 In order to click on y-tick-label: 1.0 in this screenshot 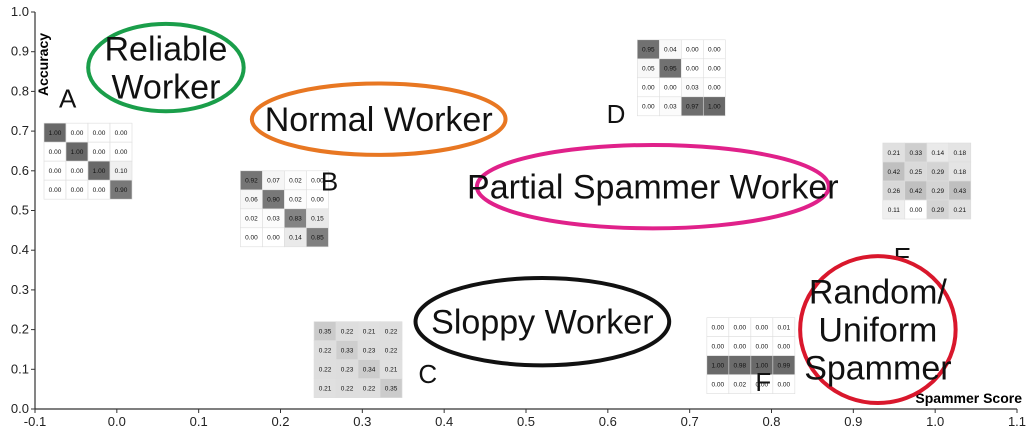, I will do `click(20, 11)`.